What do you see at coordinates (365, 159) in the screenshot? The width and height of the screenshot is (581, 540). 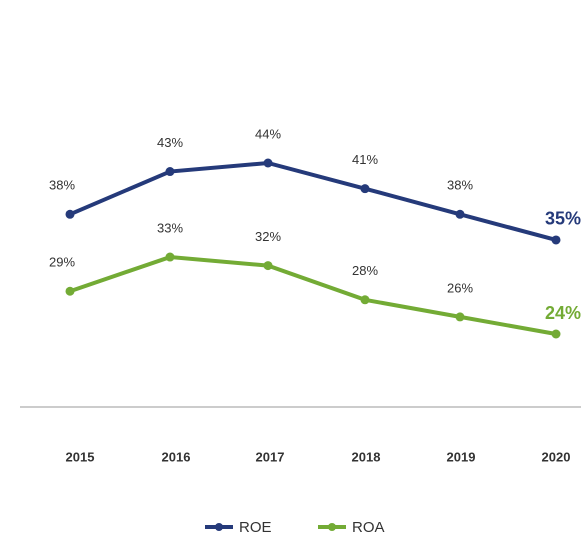 I see `data-label: 41%` at bounding box center [365, 159].